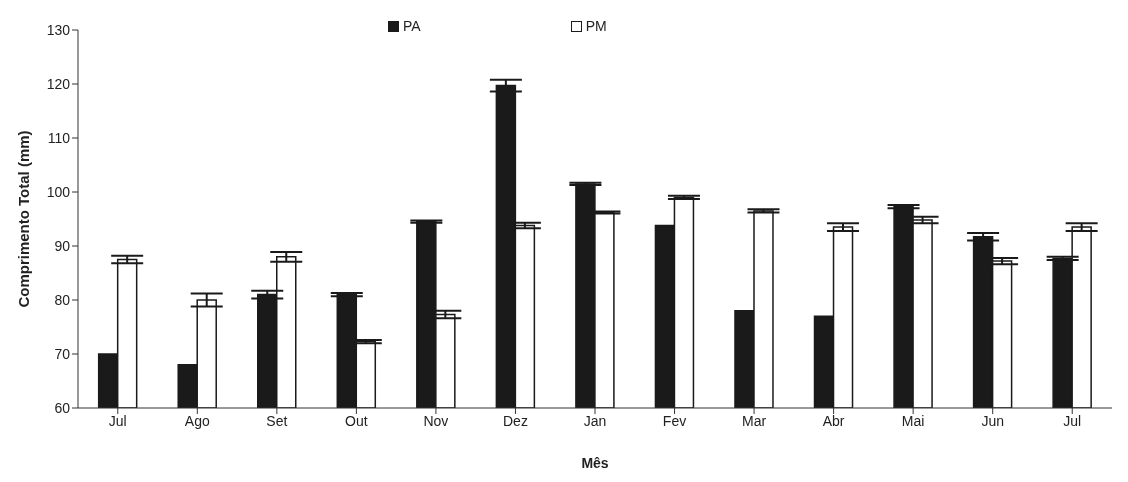 This screenshot has width=1128, height=482. Describe the element at coordinates (595, 420) in the screenshot. I see `x-tick-label: Jan` at that location.